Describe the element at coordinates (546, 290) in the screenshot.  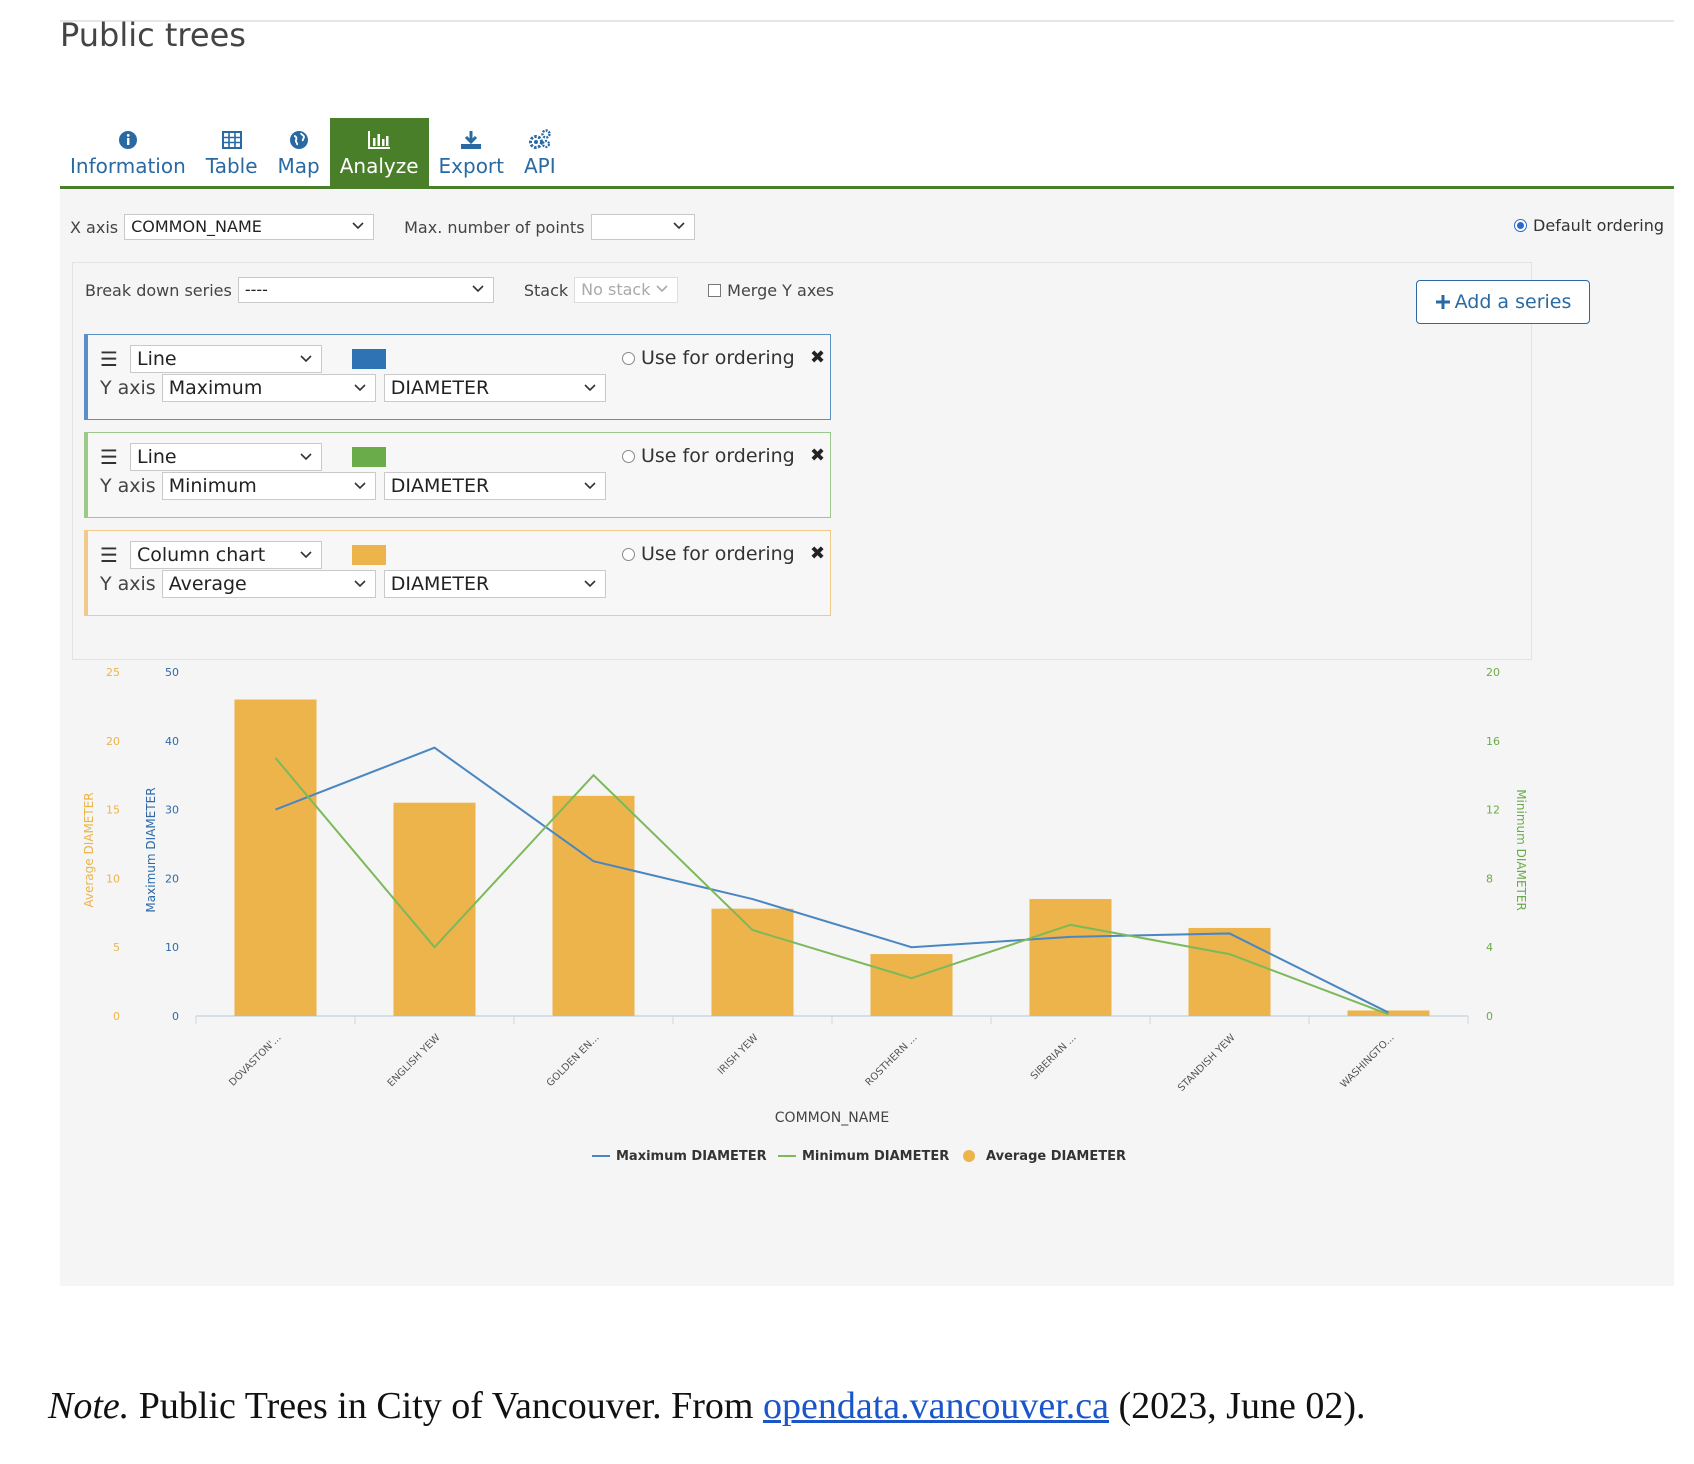
I see `stack-label: Stack` at that location.